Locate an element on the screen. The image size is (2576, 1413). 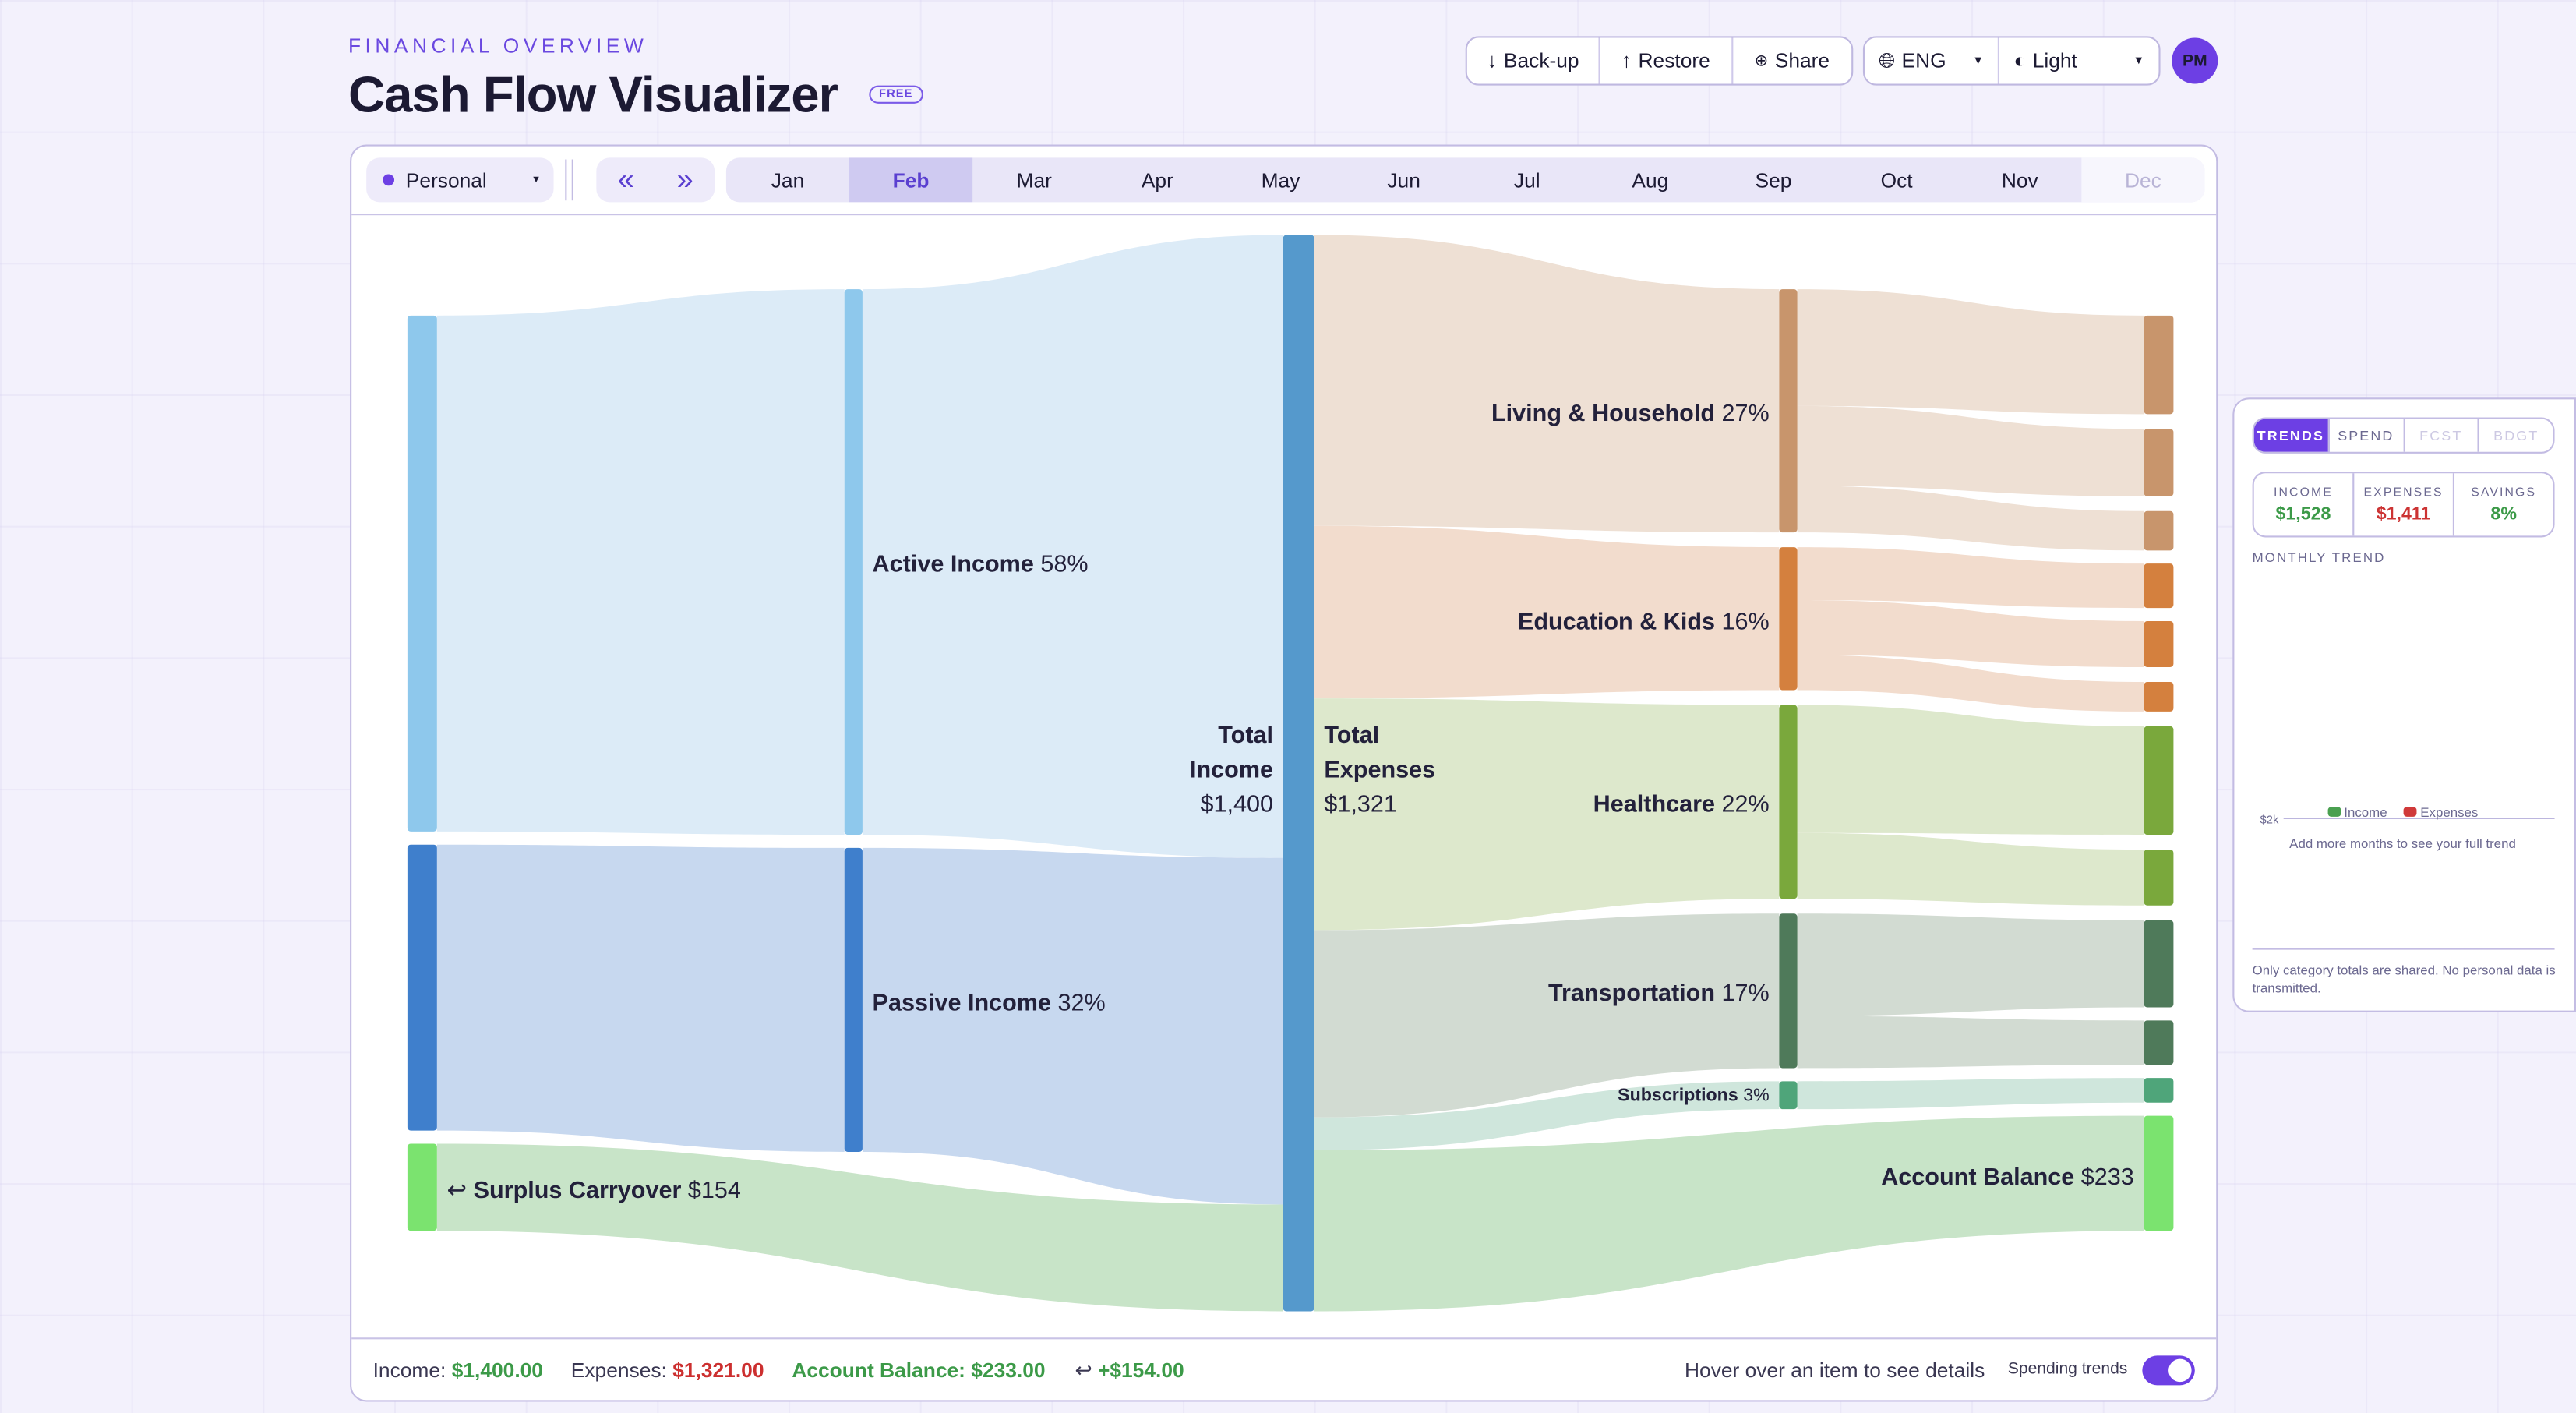
tab-budget: BDGT is located at coordinates (2516, 435).